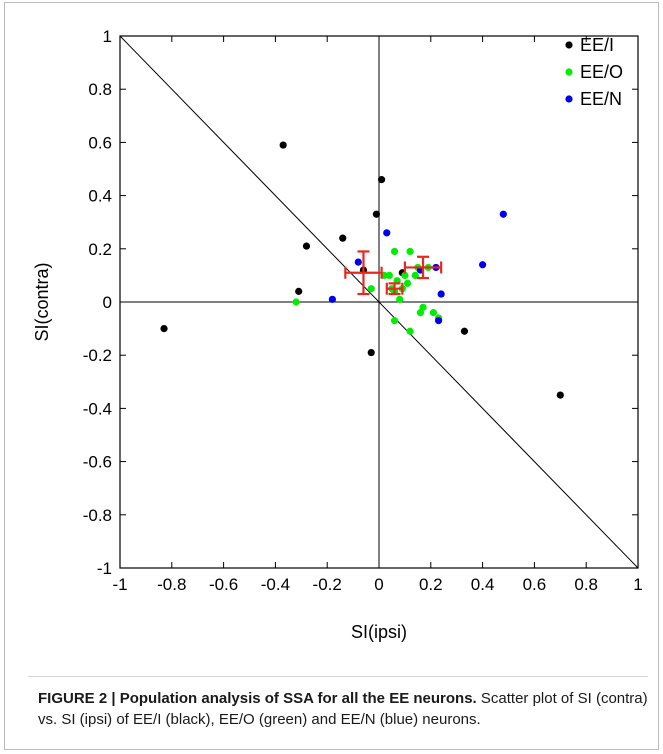 This screenshot has width=663, height=754. I want to click on x-tick-label: 0.4, so click(483, 584).